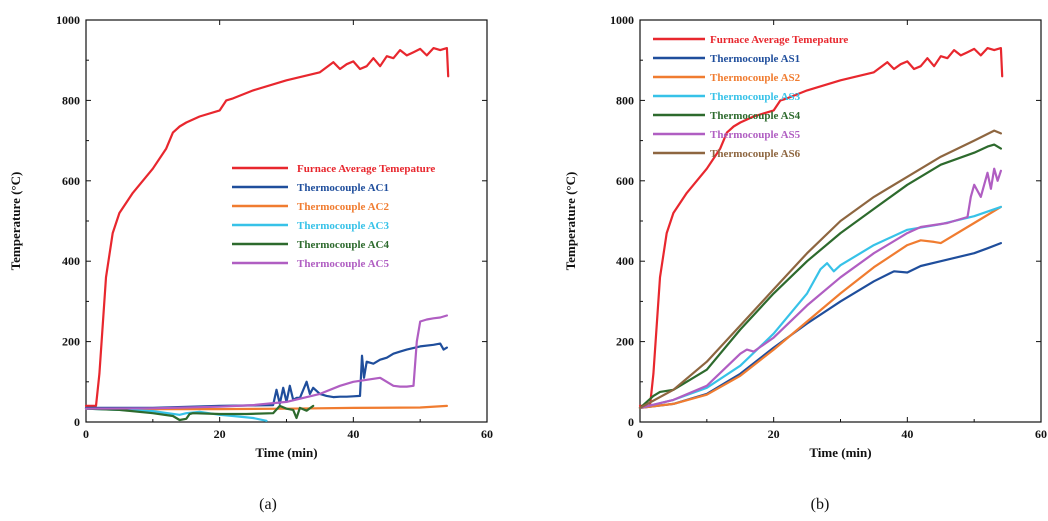 This screenshot has width=1048, height=521. Describe the element at coordinates (755, 154) in the screenshot. I see `legend-label: Thermocouple AS6` at that location.